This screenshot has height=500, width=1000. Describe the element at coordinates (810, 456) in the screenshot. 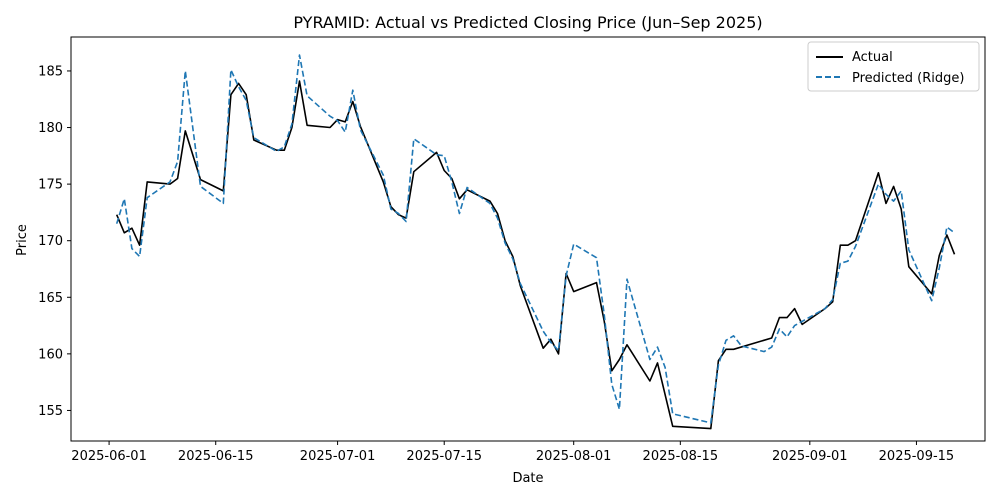

I see `x-tick-label: 2025-09-01` at that location.